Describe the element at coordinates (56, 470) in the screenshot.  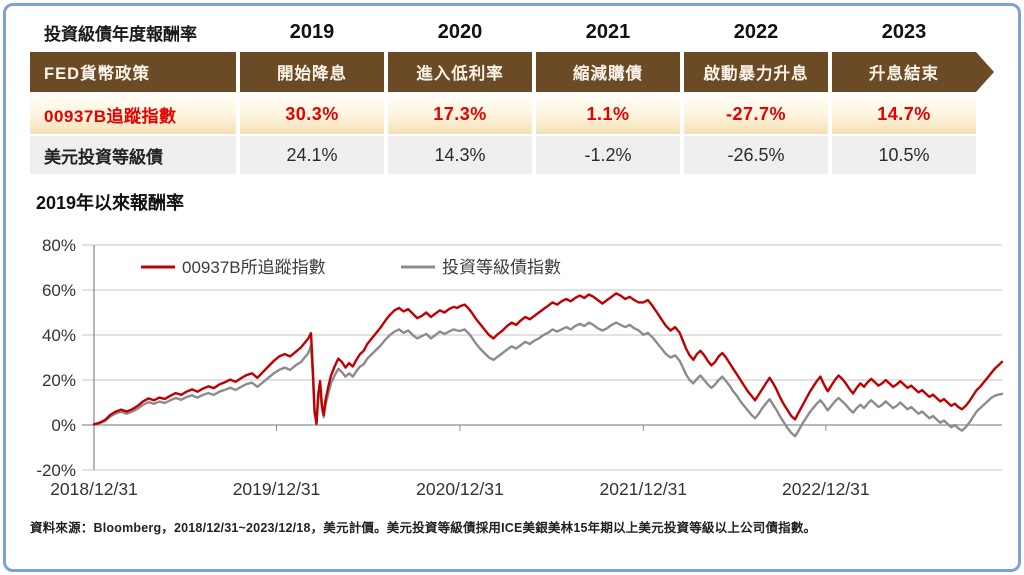
I see `y-axis-tick-label: -20%` at that location.